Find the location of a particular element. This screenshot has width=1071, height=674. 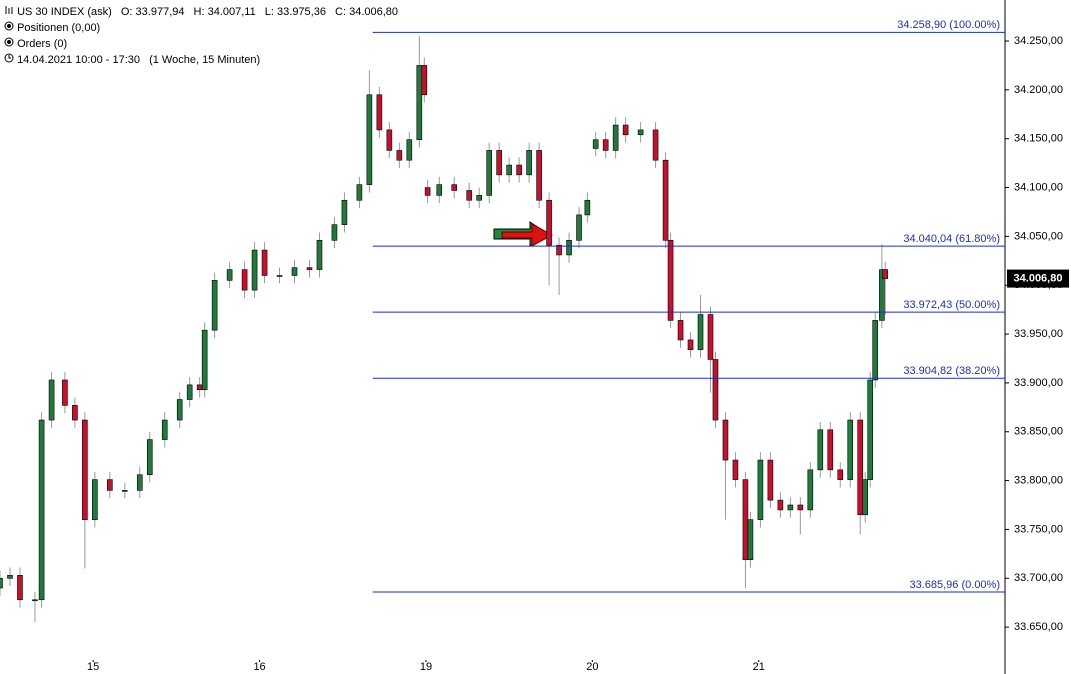

y-tick-label: 34.150,00 is located at coordinates (1038, 139).